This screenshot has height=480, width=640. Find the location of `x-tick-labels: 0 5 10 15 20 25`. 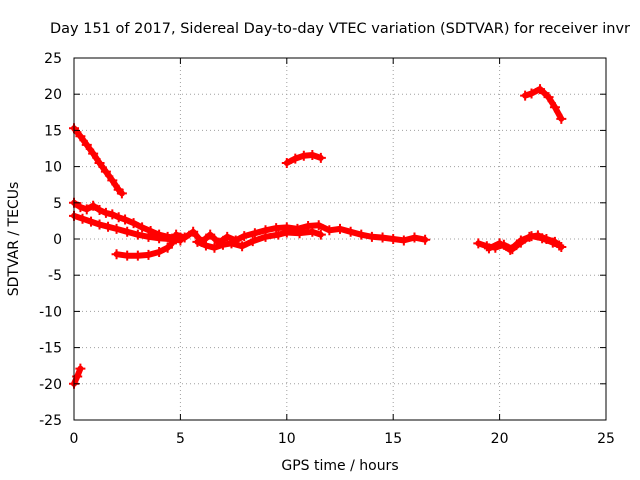

x-tick-labels: 0 5 10 15 20 25 is located at coordinates (342, 439).